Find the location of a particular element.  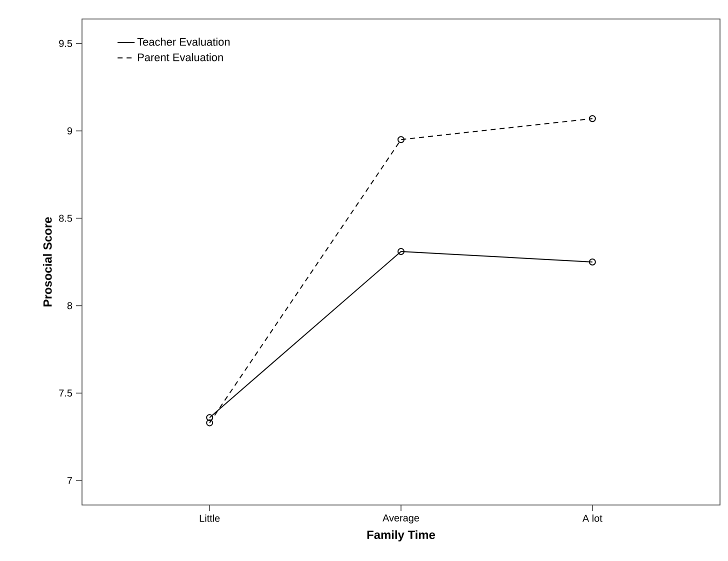

legend-label: Parent Evaluation is located at coordinates (180, 57).